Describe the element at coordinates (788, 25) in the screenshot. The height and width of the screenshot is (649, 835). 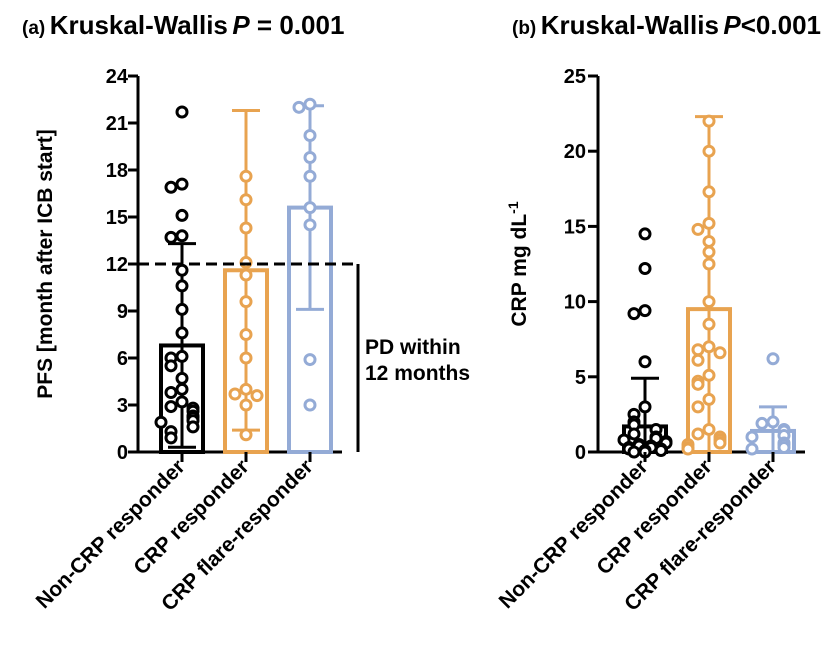
I see `panel-b-p-value: 0.001` at that location.